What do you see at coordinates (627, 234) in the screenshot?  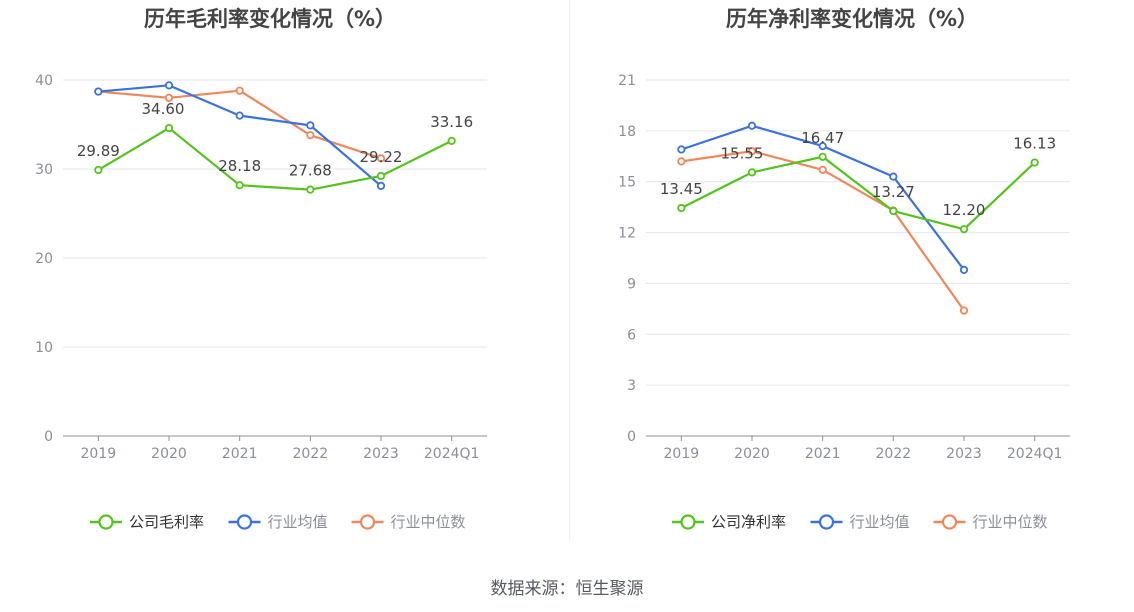 I see `y-tick-label: 12` at bounding box center [627, 234].